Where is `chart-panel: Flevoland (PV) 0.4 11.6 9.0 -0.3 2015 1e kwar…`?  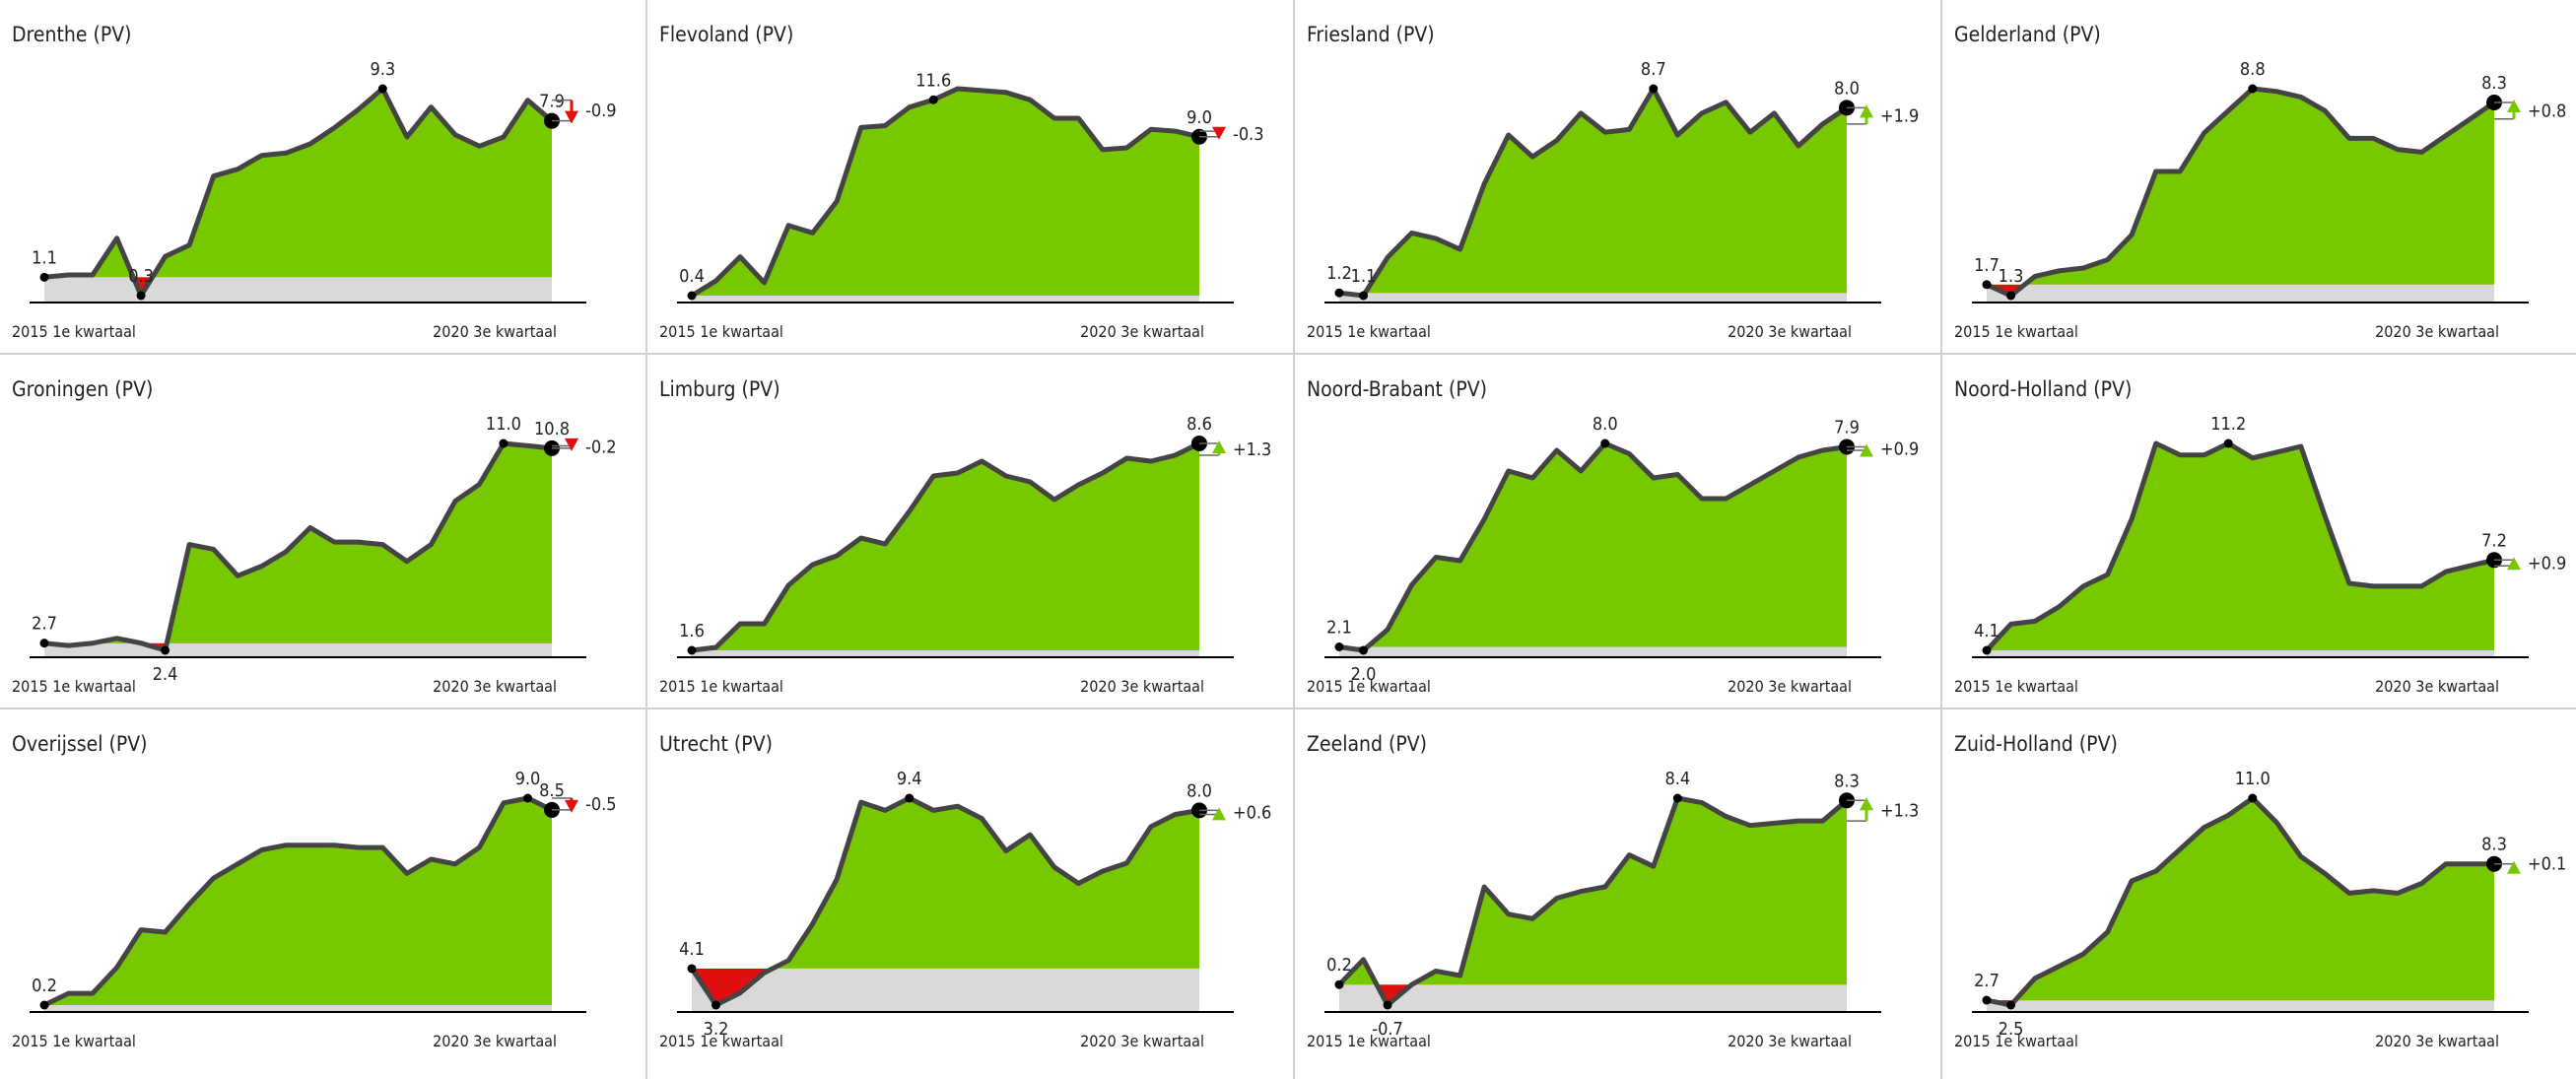
chart-panel: Flevoland (PV) 0.4 11.6 9.0 -0.3 2015 1e kwar… is located at coordinates (971, 176).